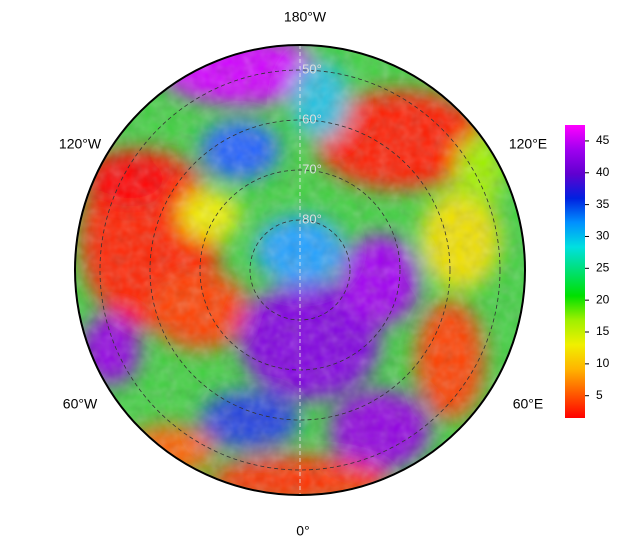  Describe the element at coordinates (528, 404) in the screenshot. I see `lon-label: 60°E` at that location.